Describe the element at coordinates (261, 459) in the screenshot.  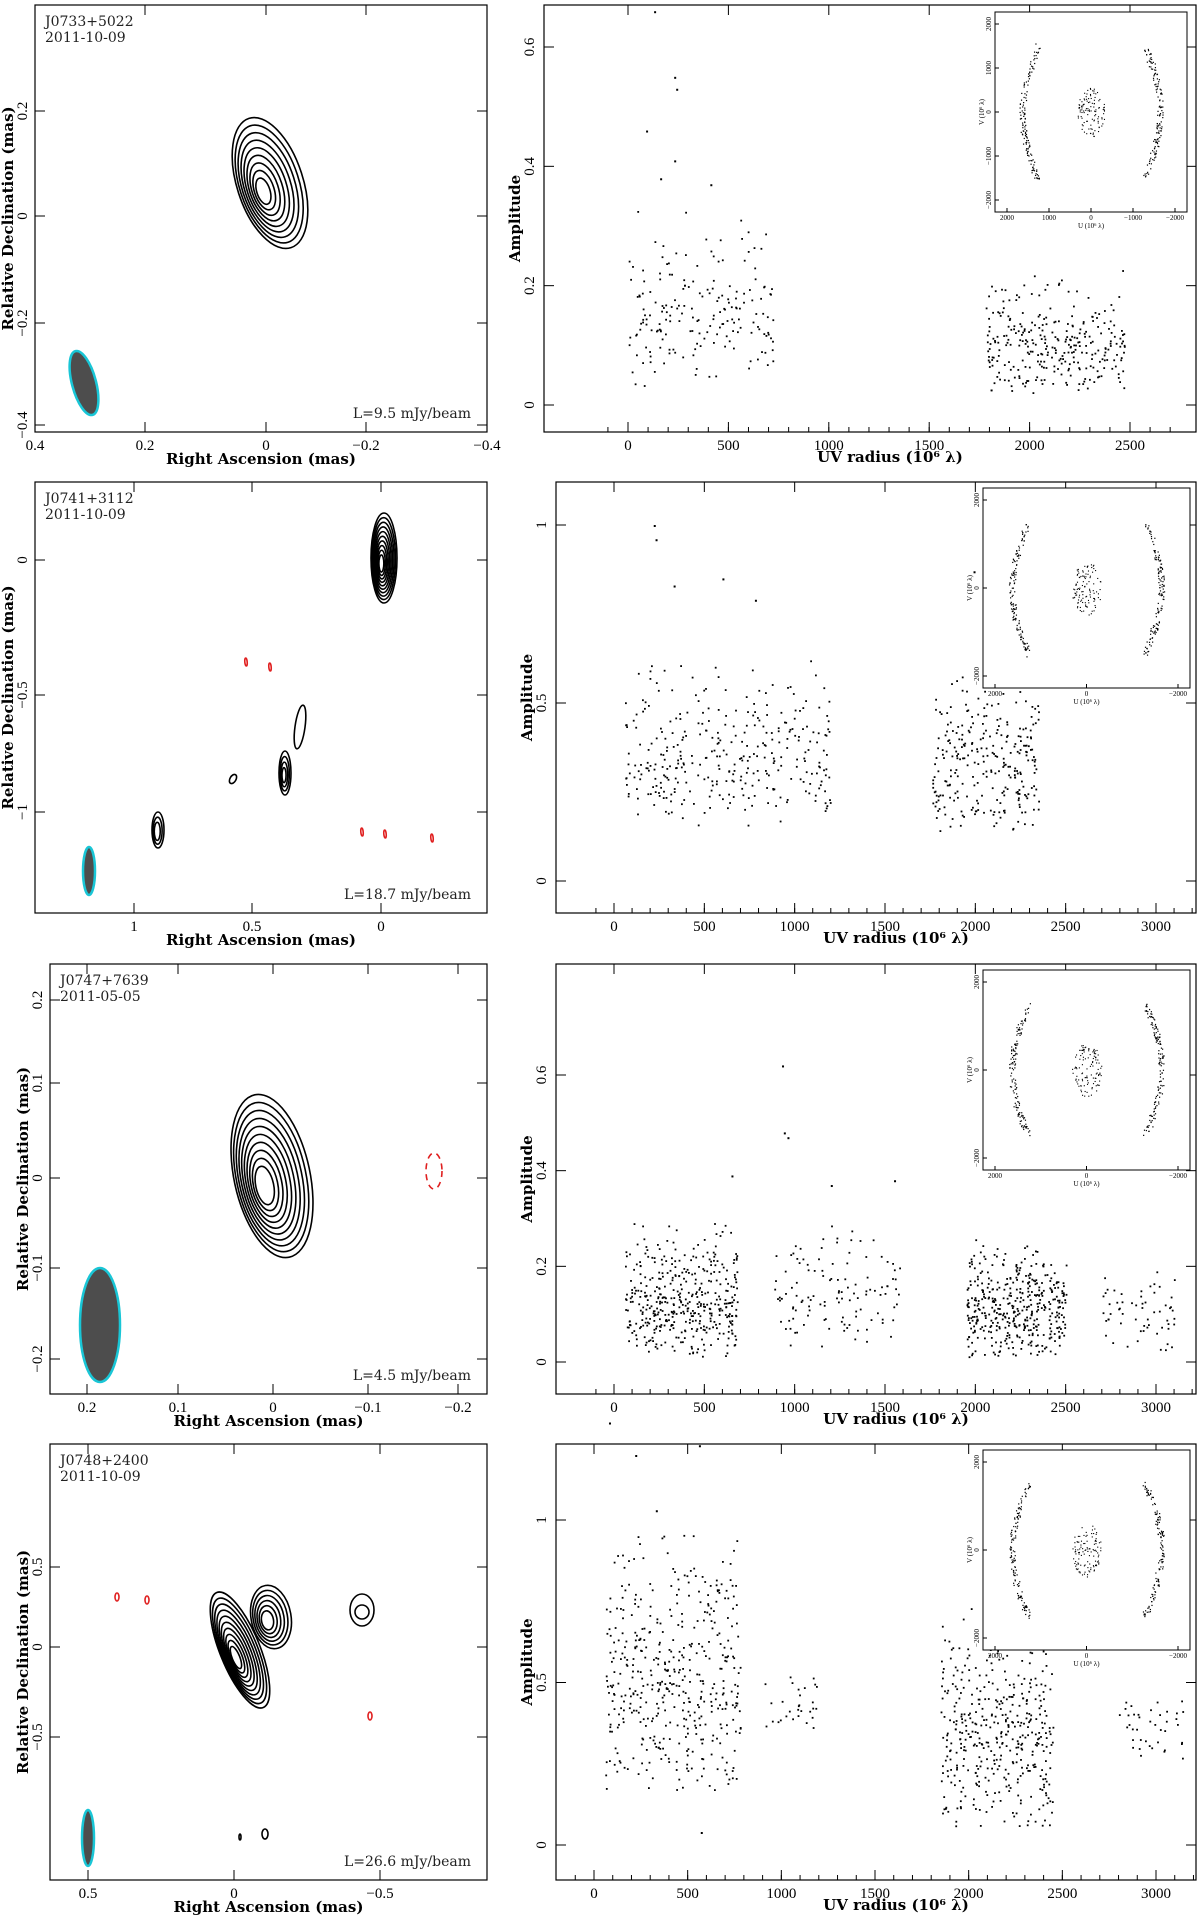
I see `x-axis-label: Right Ascension (mas)` at that location.